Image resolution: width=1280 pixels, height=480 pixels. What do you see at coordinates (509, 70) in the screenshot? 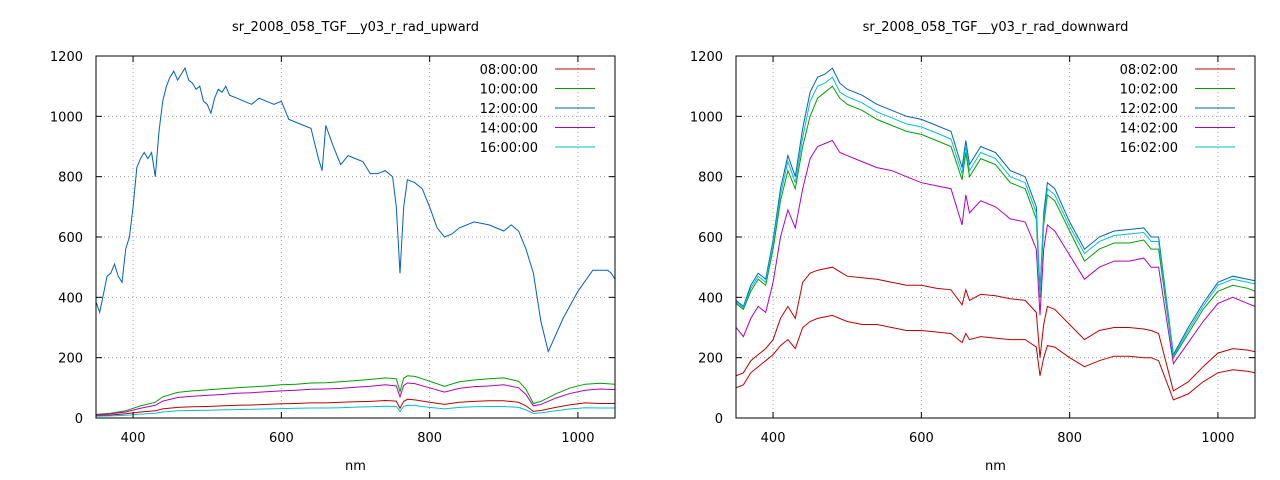
I see `legend-label: 08:00:00` at bounding box center [509, 70].